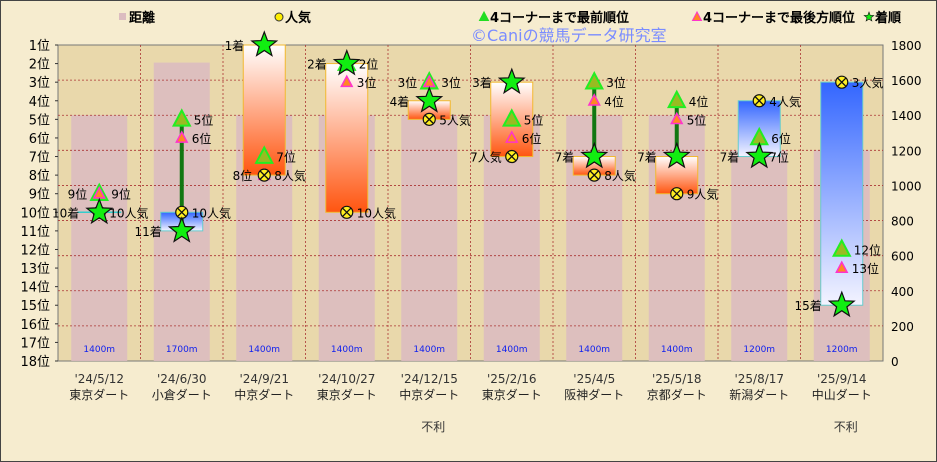  I want to click on first-position-label: 7位, so click(286, 157).